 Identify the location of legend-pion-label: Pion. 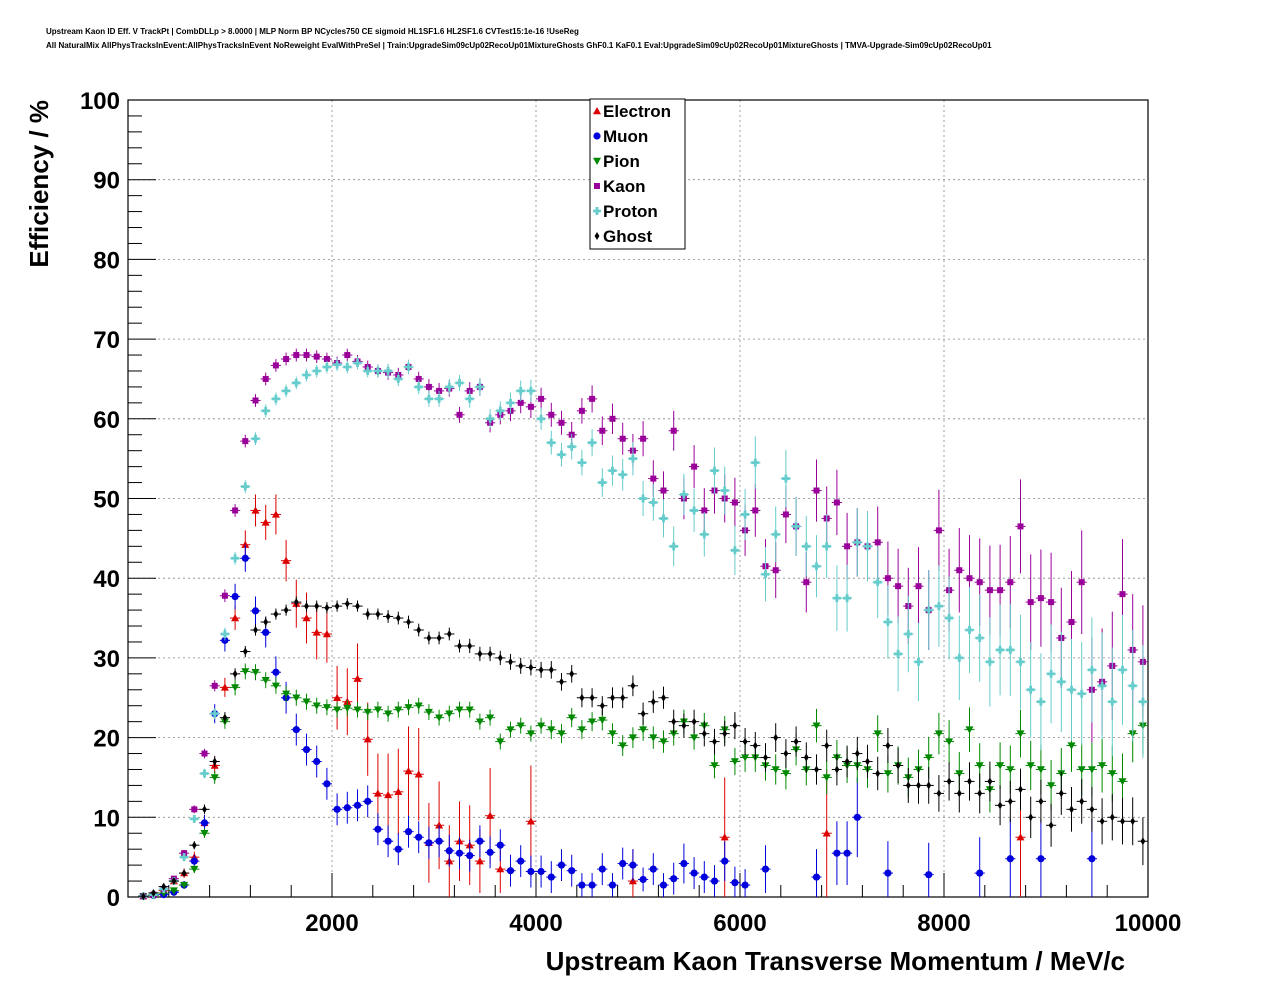
(621, 161).